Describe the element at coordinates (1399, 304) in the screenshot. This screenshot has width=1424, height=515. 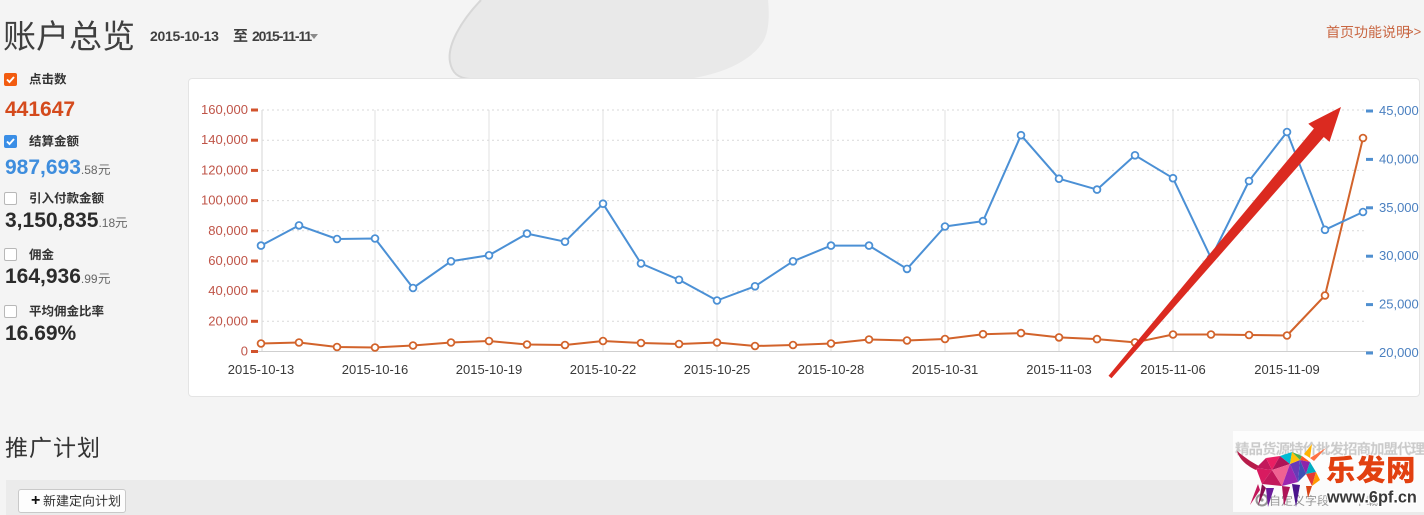
I see `svg-text: 25,000` at that location.